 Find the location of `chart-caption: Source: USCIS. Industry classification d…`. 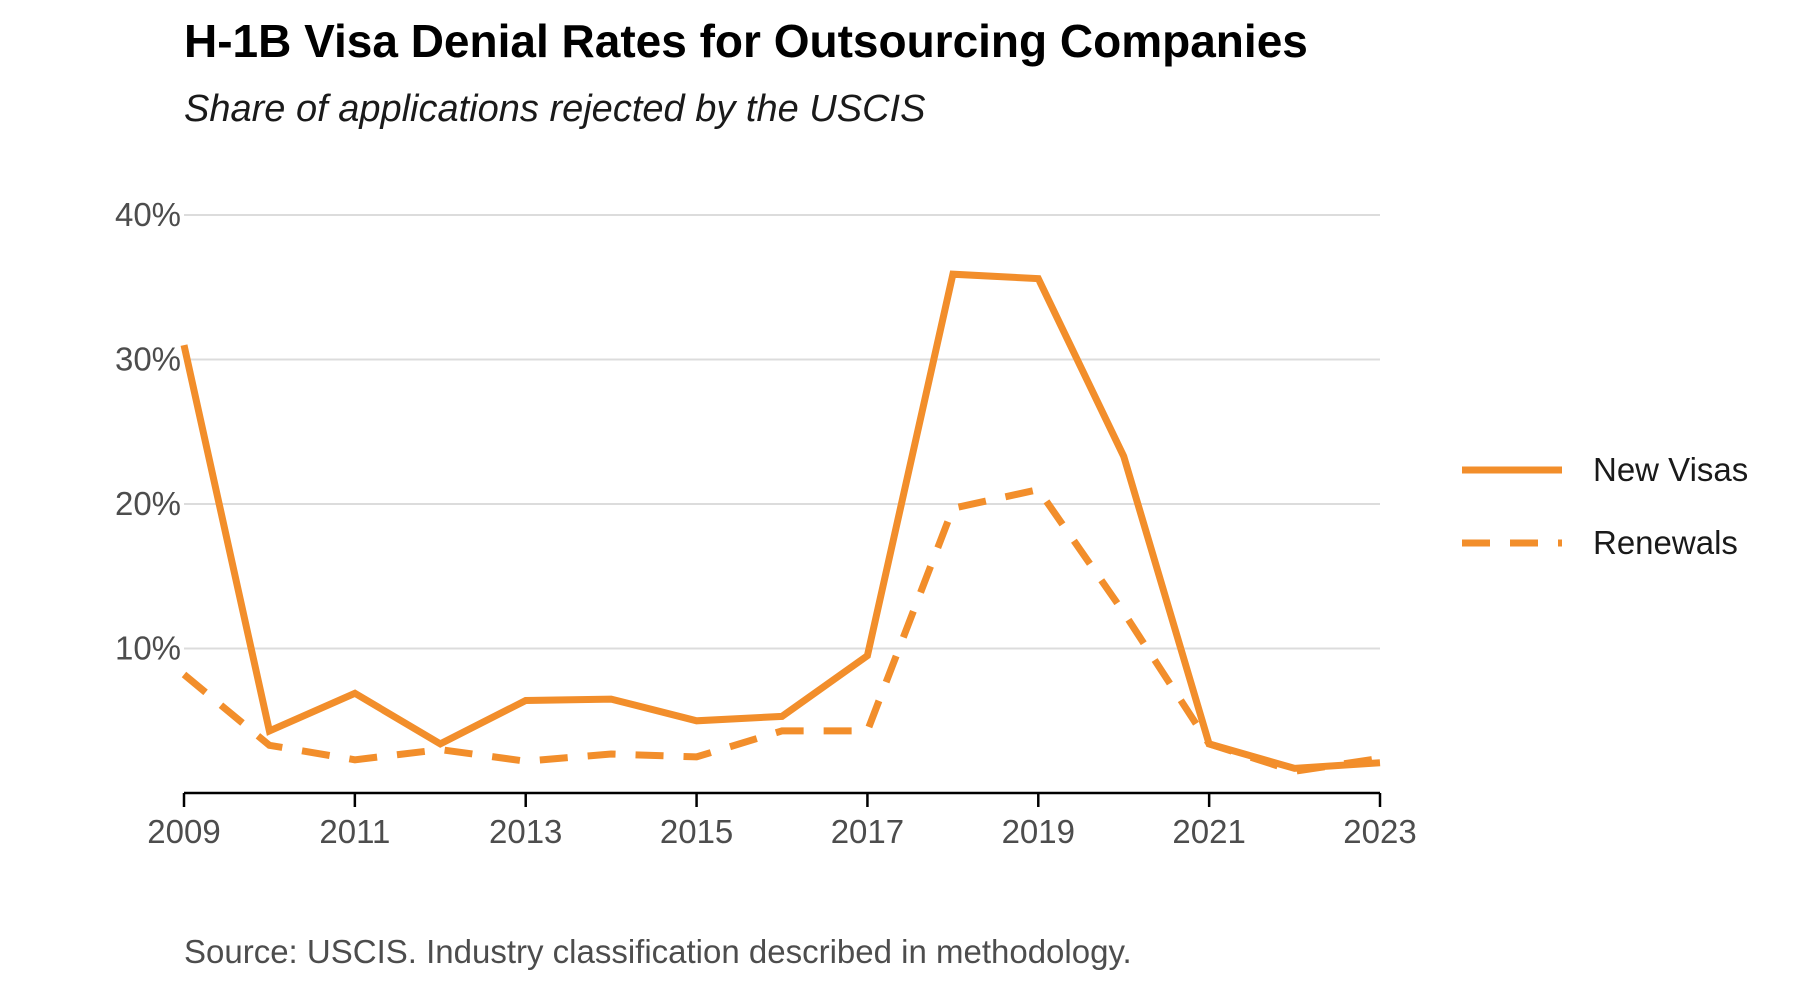

chart-caption: Source: USCIS. Industry classification d… is located at coordinates (658, 951).